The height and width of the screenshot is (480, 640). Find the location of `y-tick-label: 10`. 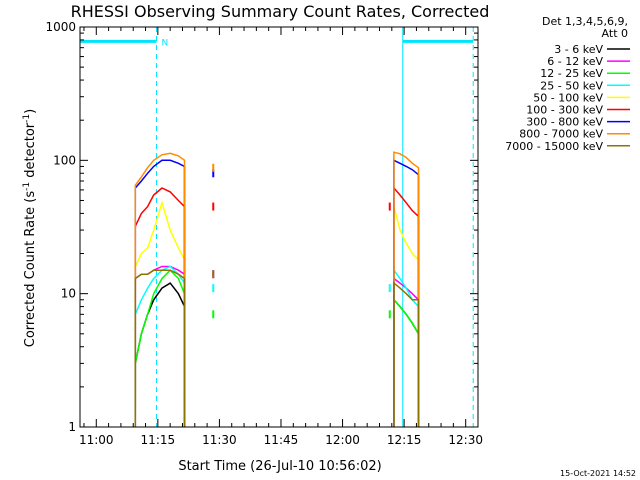

y-tick-label: 10 is located at coordinates (68, 294).